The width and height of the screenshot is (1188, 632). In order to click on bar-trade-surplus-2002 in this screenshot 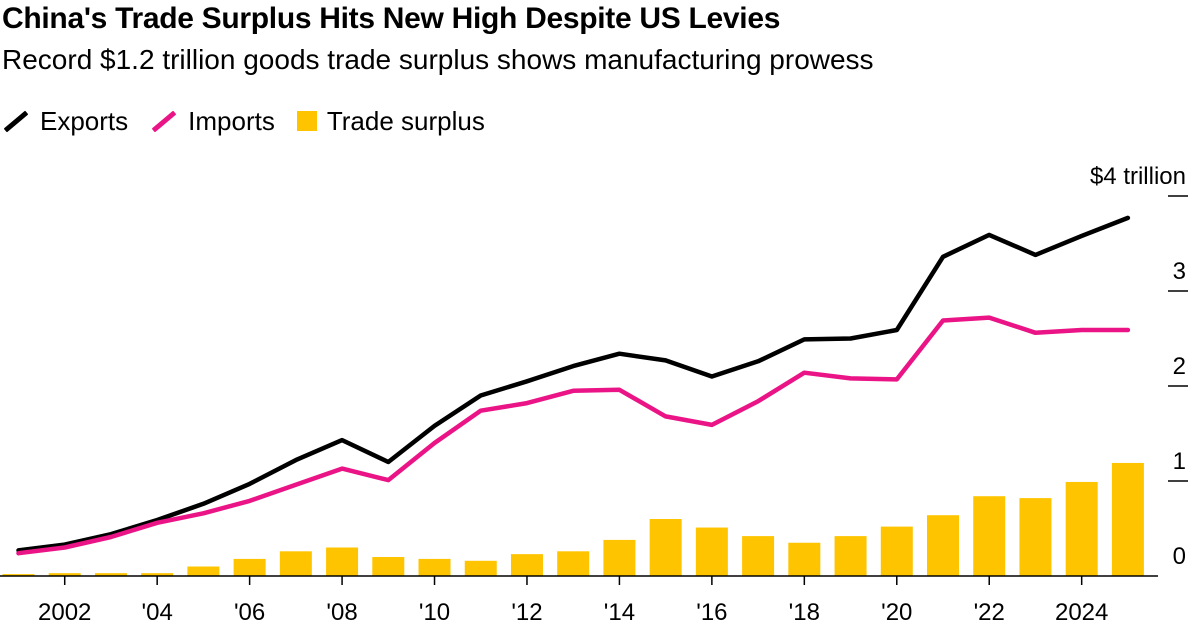, I will do `click(64, 574)`.